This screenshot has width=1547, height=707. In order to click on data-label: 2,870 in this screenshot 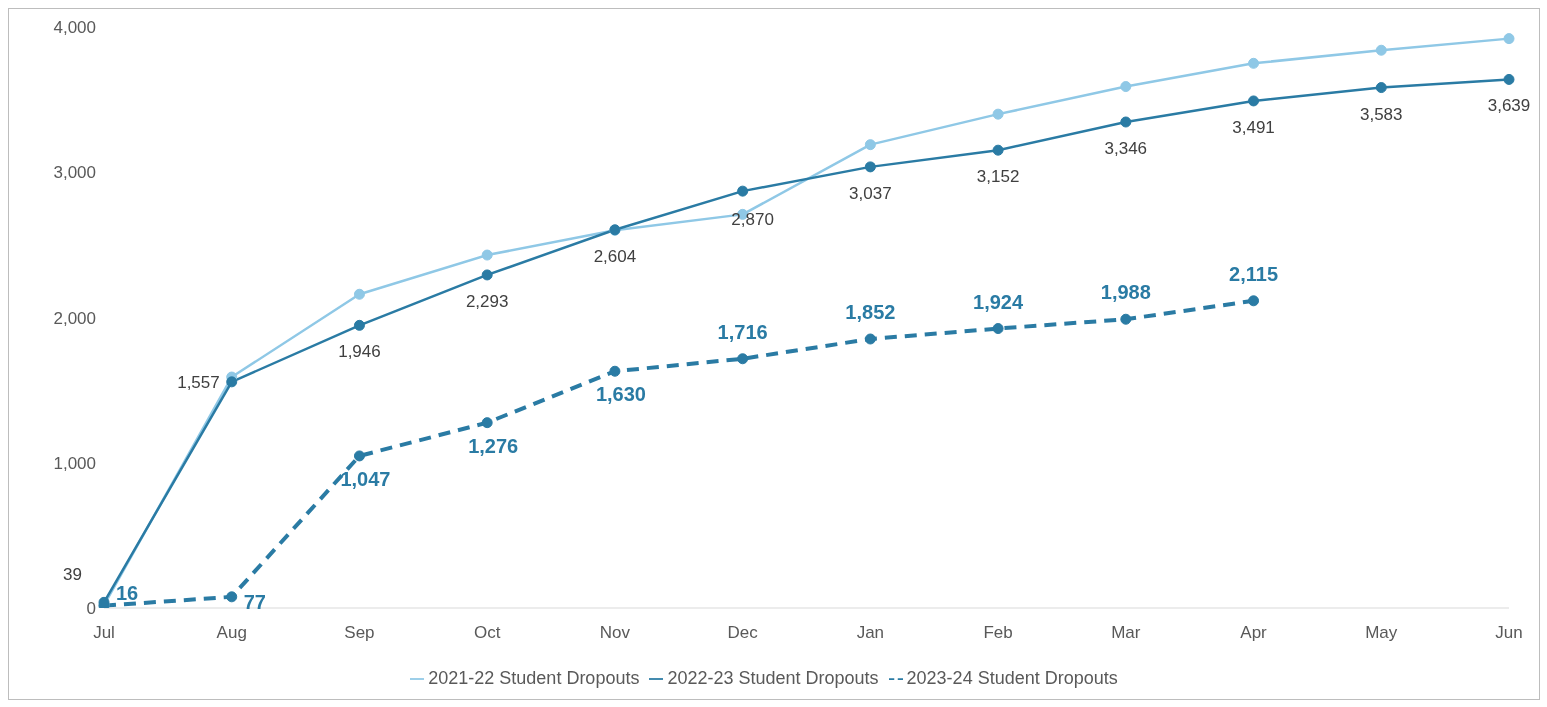, I will do `click(752, 220)`.